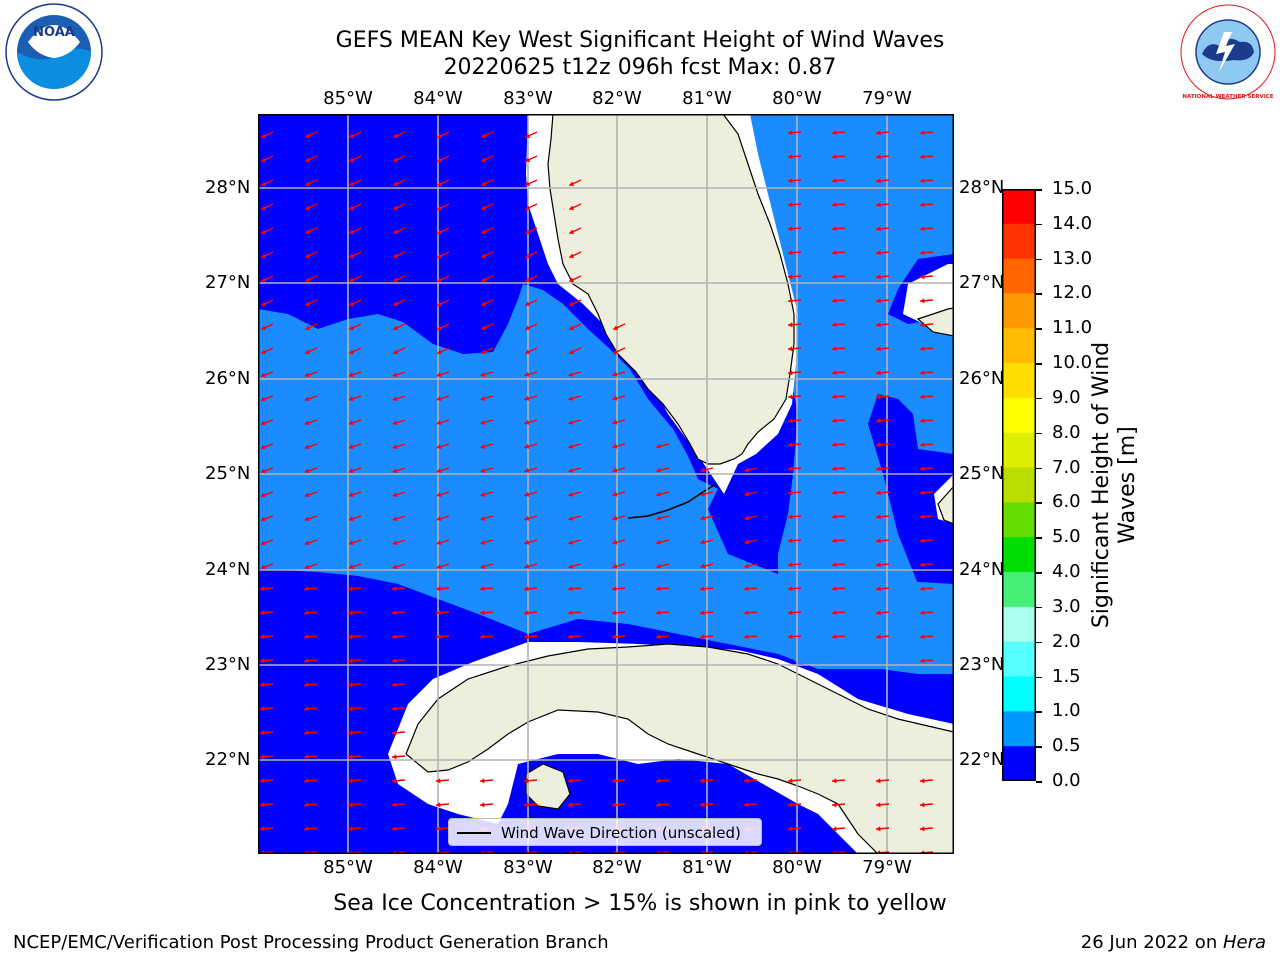 The height and width of the screenshot is (960, 1280). Describe the element at coordinates (348, 867) in the screenshot. I see `lon-tick-bottom: 85°W` at that location.